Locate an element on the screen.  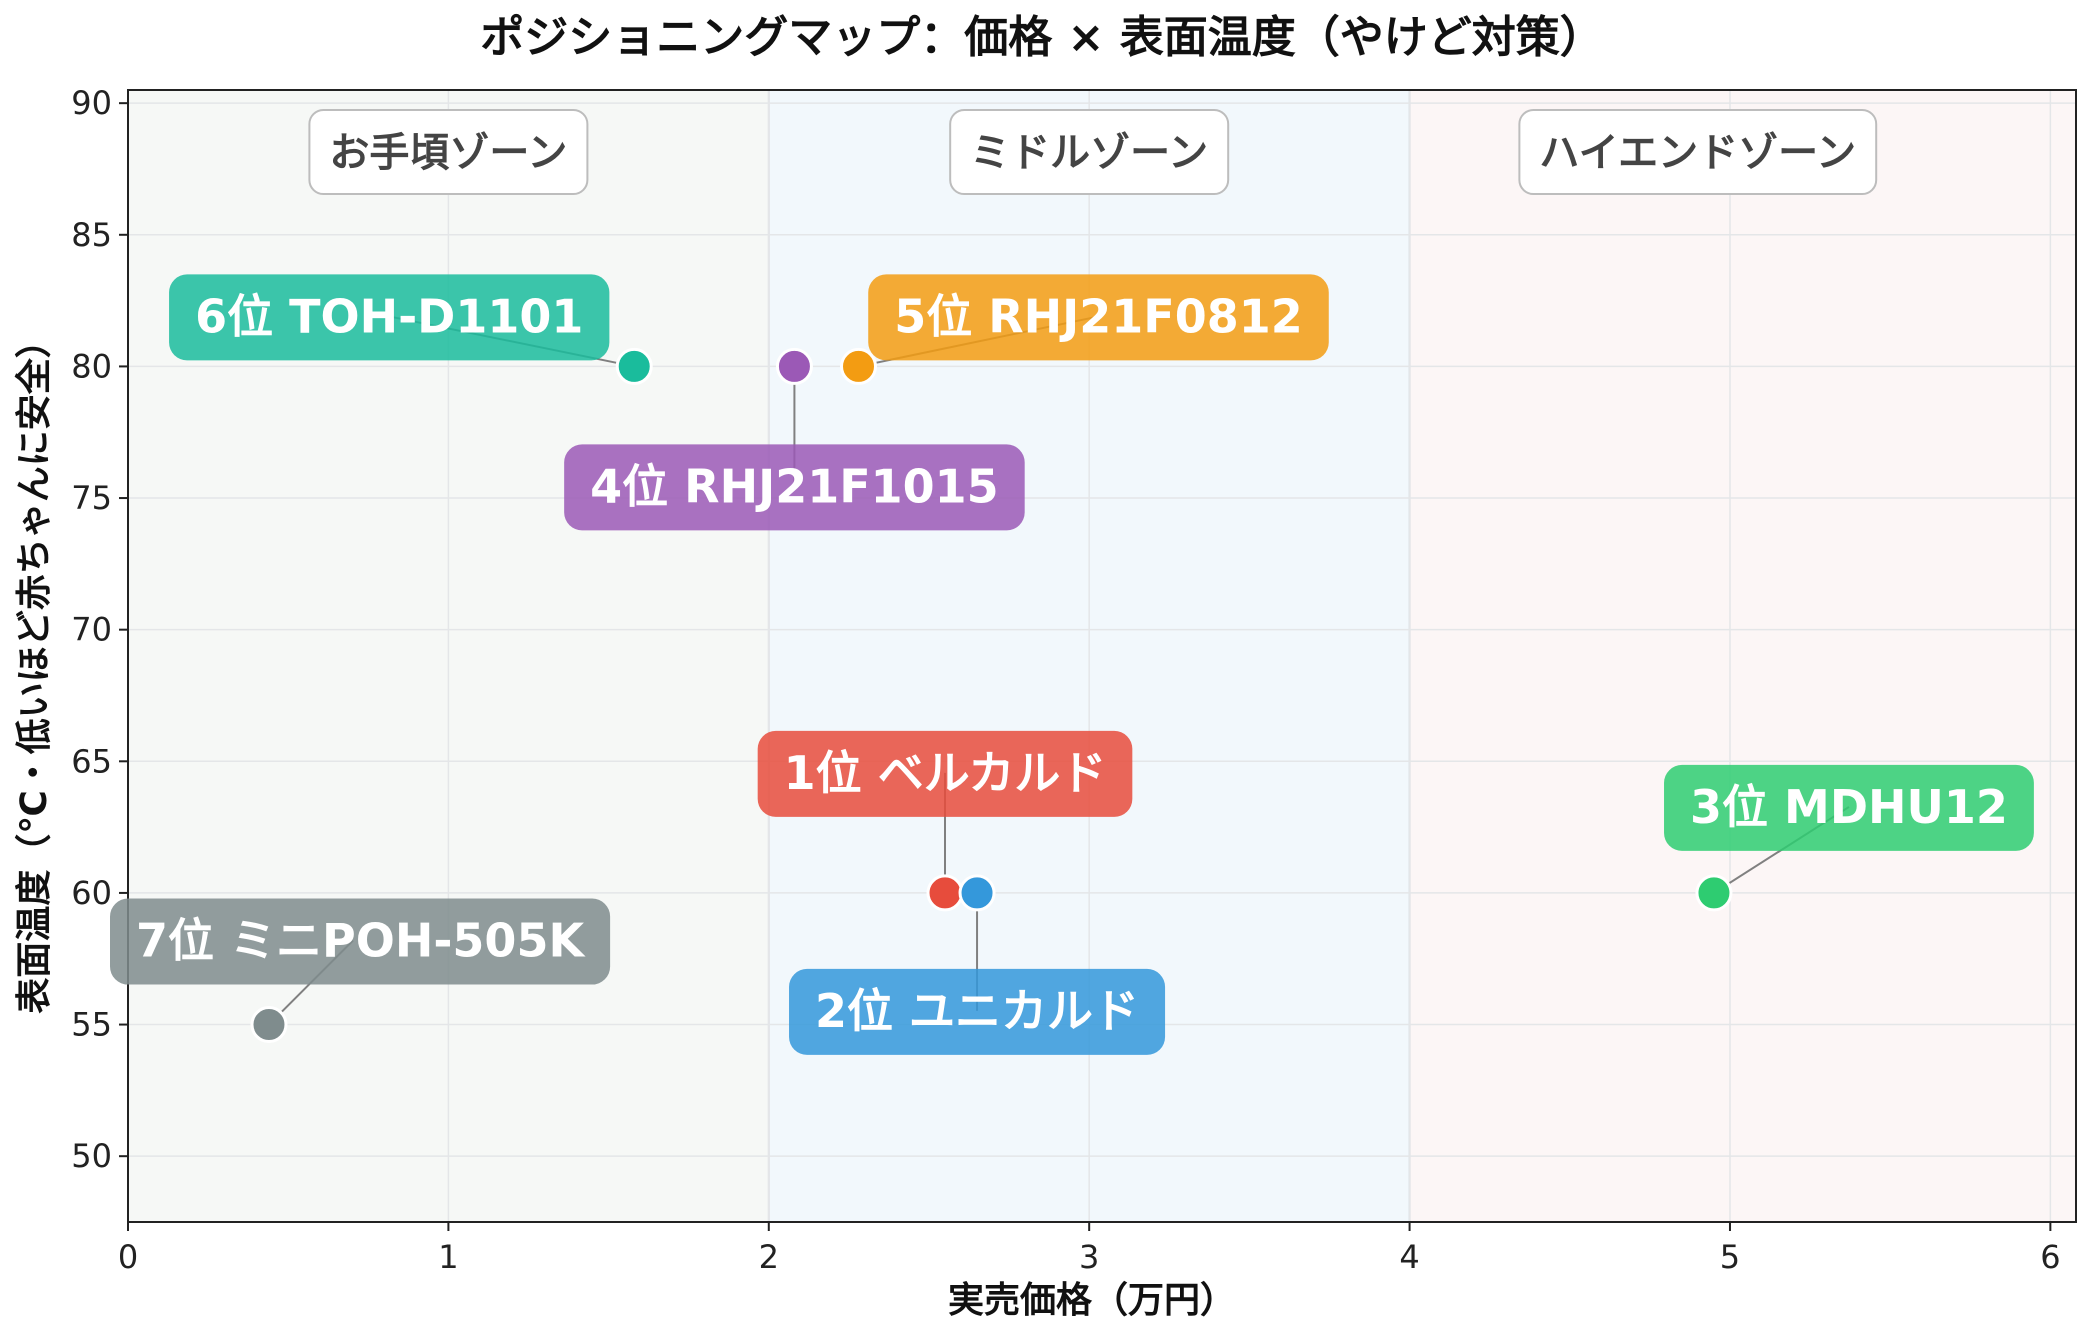
point-label-3: 3位 MDHU12 is located at coordinates (1849, 807).